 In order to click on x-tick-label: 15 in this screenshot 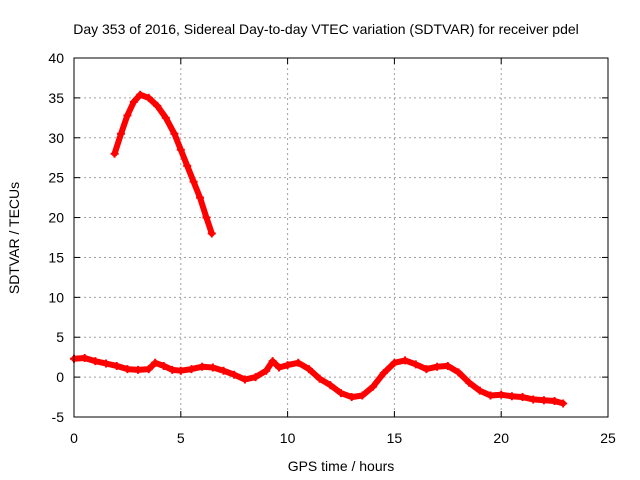, I will do `click(395, 438)`.